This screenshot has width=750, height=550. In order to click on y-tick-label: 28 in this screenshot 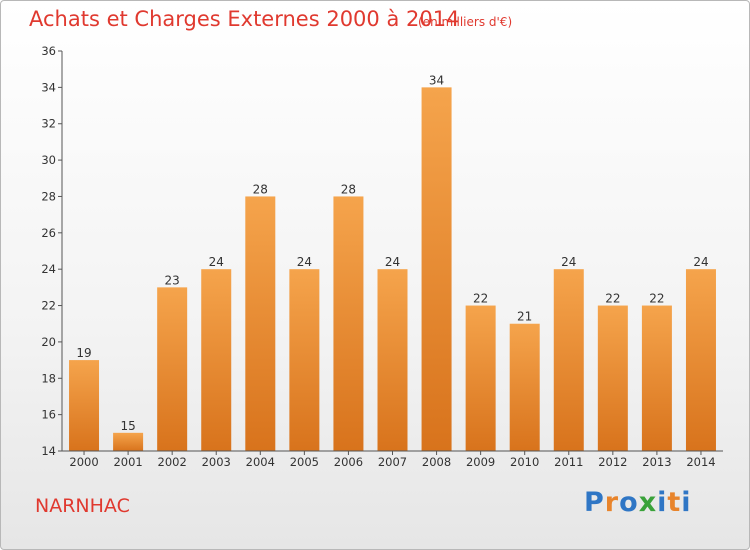, I will do `click(48, 196)`.